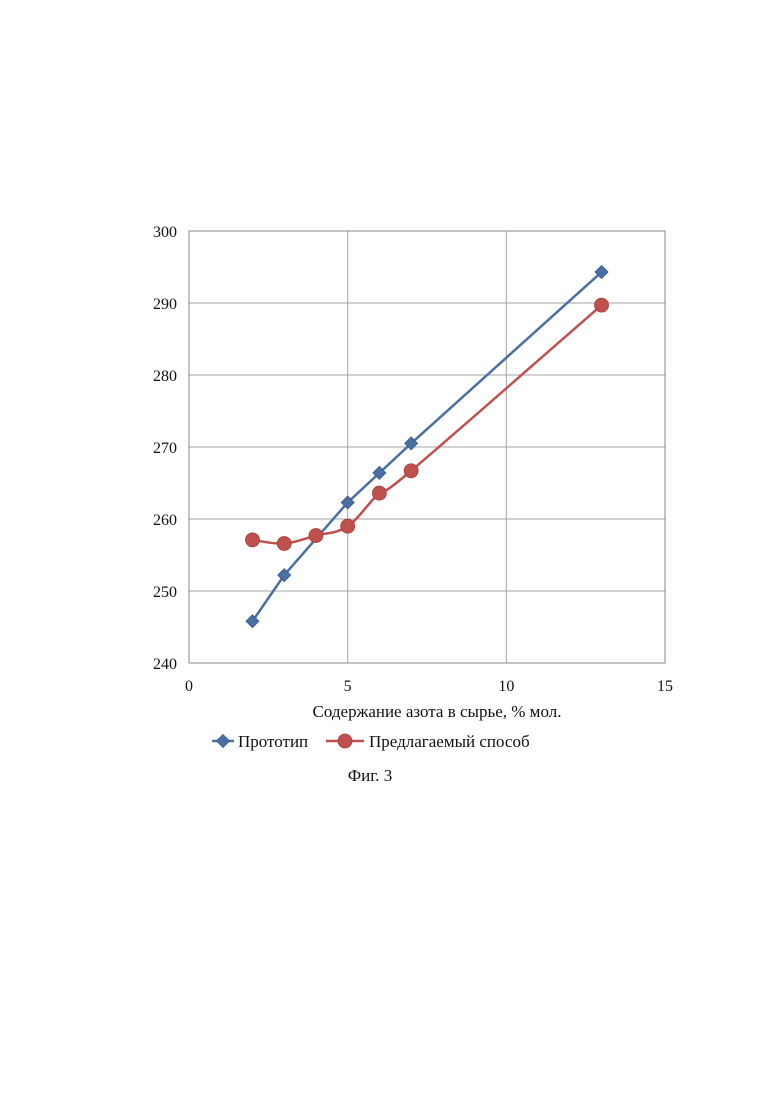 This screenshot has width=780, height=1103. I want to click on legend-item: Прототип, so click(260, 741).